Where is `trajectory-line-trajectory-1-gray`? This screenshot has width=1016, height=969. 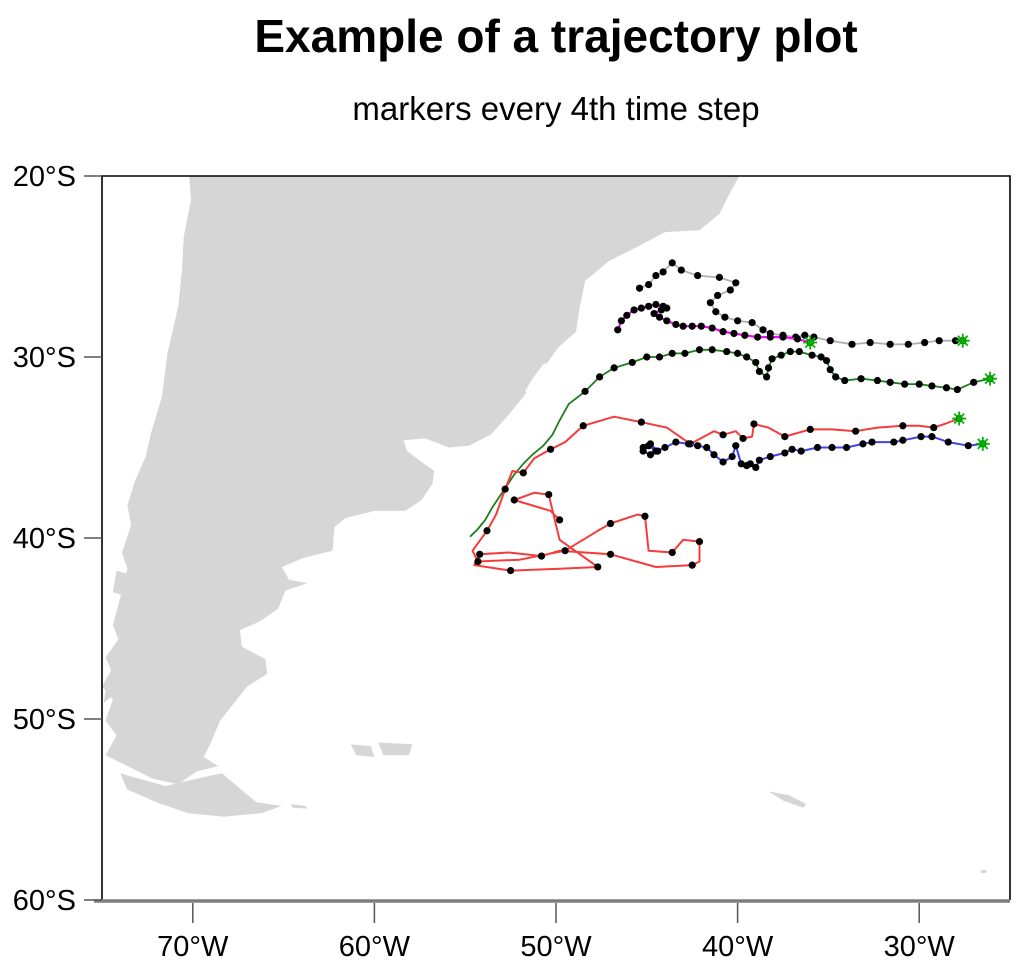 trajectory-line-trajectory-1-gray is located at coordinates (801, 304).